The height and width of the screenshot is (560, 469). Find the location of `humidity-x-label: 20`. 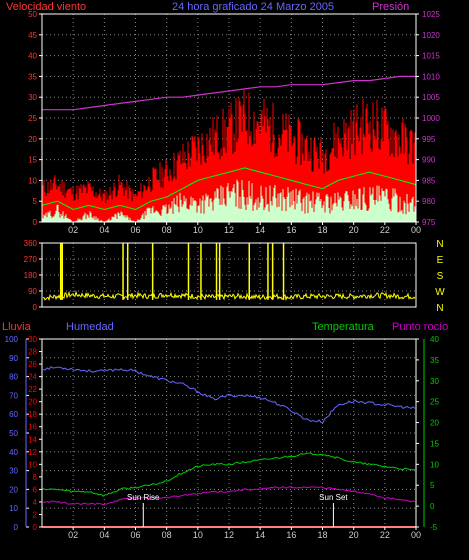

humidity-x-label: 20 is located at coordinates (354, 535).